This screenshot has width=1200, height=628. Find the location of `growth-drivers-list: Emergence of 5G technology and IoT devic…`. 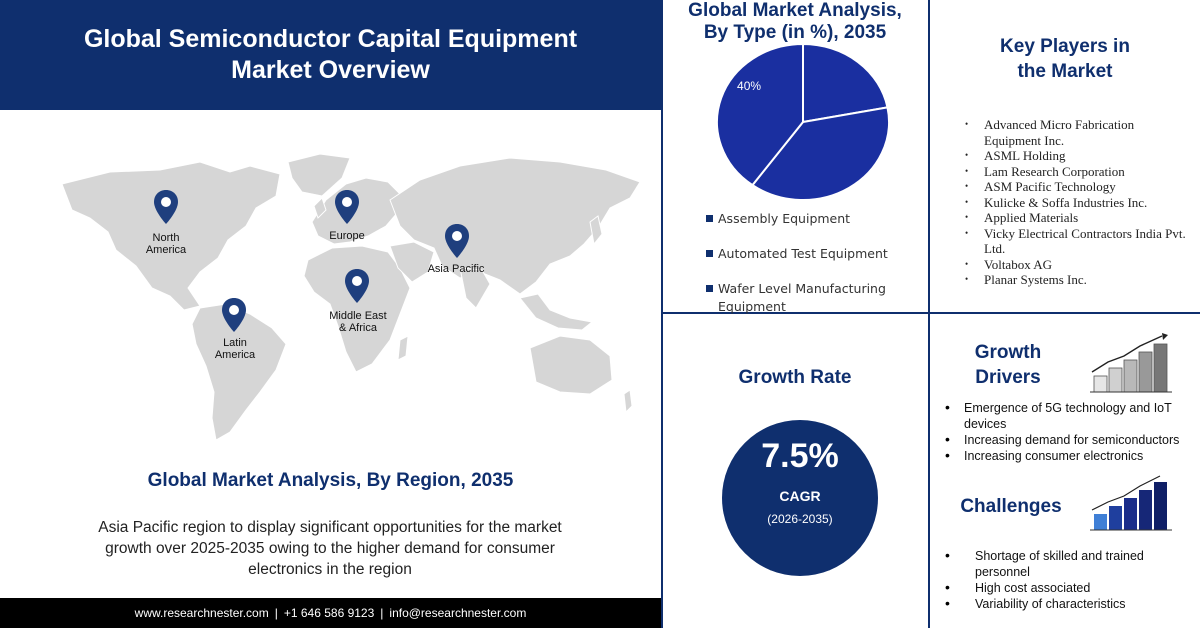

growth-drivers-list: Emergence of 5G technology and IoT devic… is located at coordinates (1064, 431).